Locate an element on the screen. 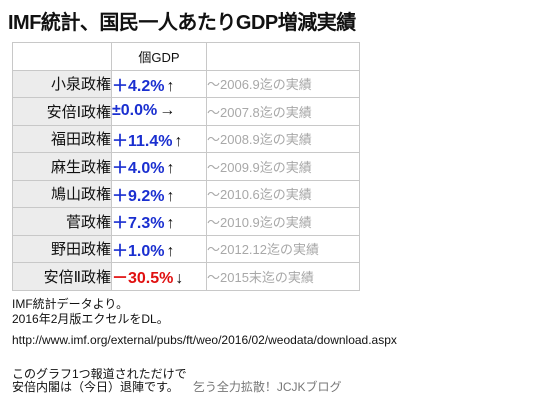 This screenshot has height=400, width=550. source-line-1: IMF統計データより。 is located at coordinates (70, 304).